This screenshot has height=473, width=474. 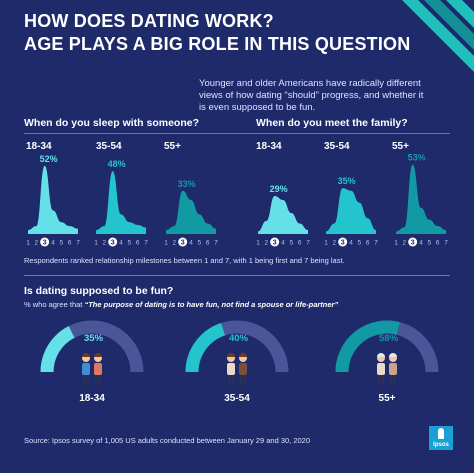 What do you see at coordinates (387, 369) in the screenshot?
I see `couple-senior-icon` at bounding box center [387, 369].